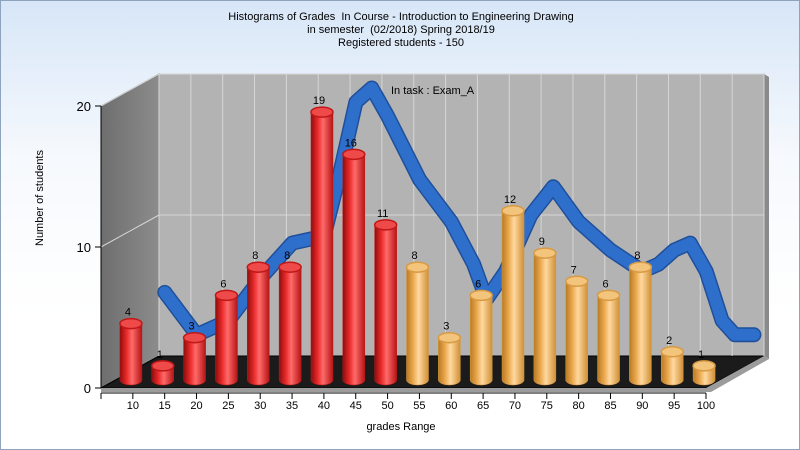  What do you see at coordinates (579, 406) in the screenshot?
I see `x-tick-label: 80` at bounding box center [579, 406].